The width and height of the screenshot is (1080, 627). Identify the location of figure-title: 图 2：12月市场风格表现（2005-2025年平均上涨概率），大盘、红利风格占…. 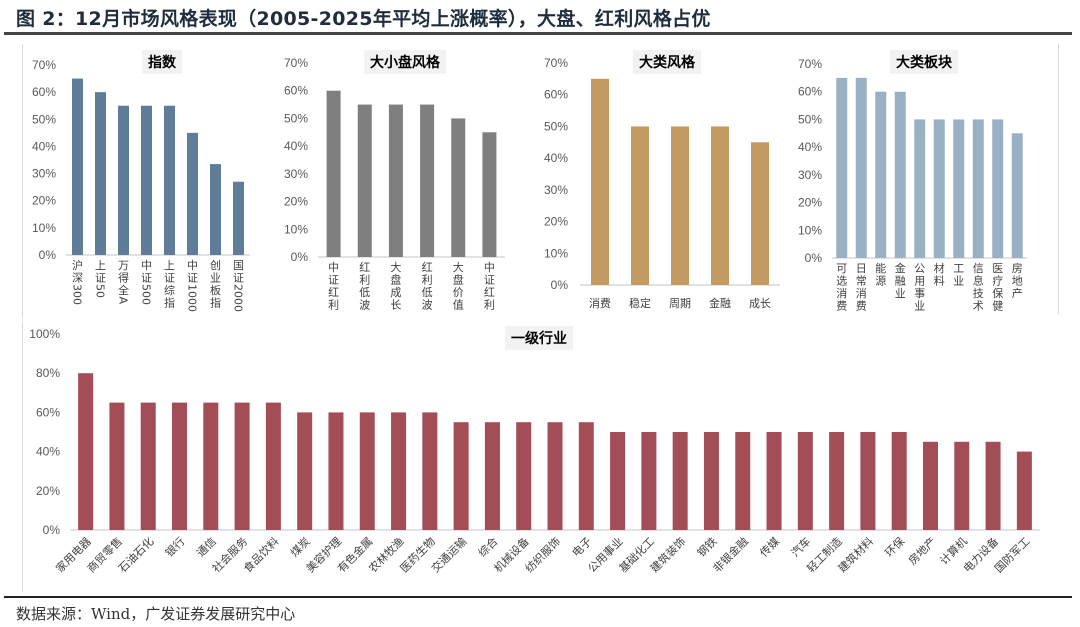
(363, 19).